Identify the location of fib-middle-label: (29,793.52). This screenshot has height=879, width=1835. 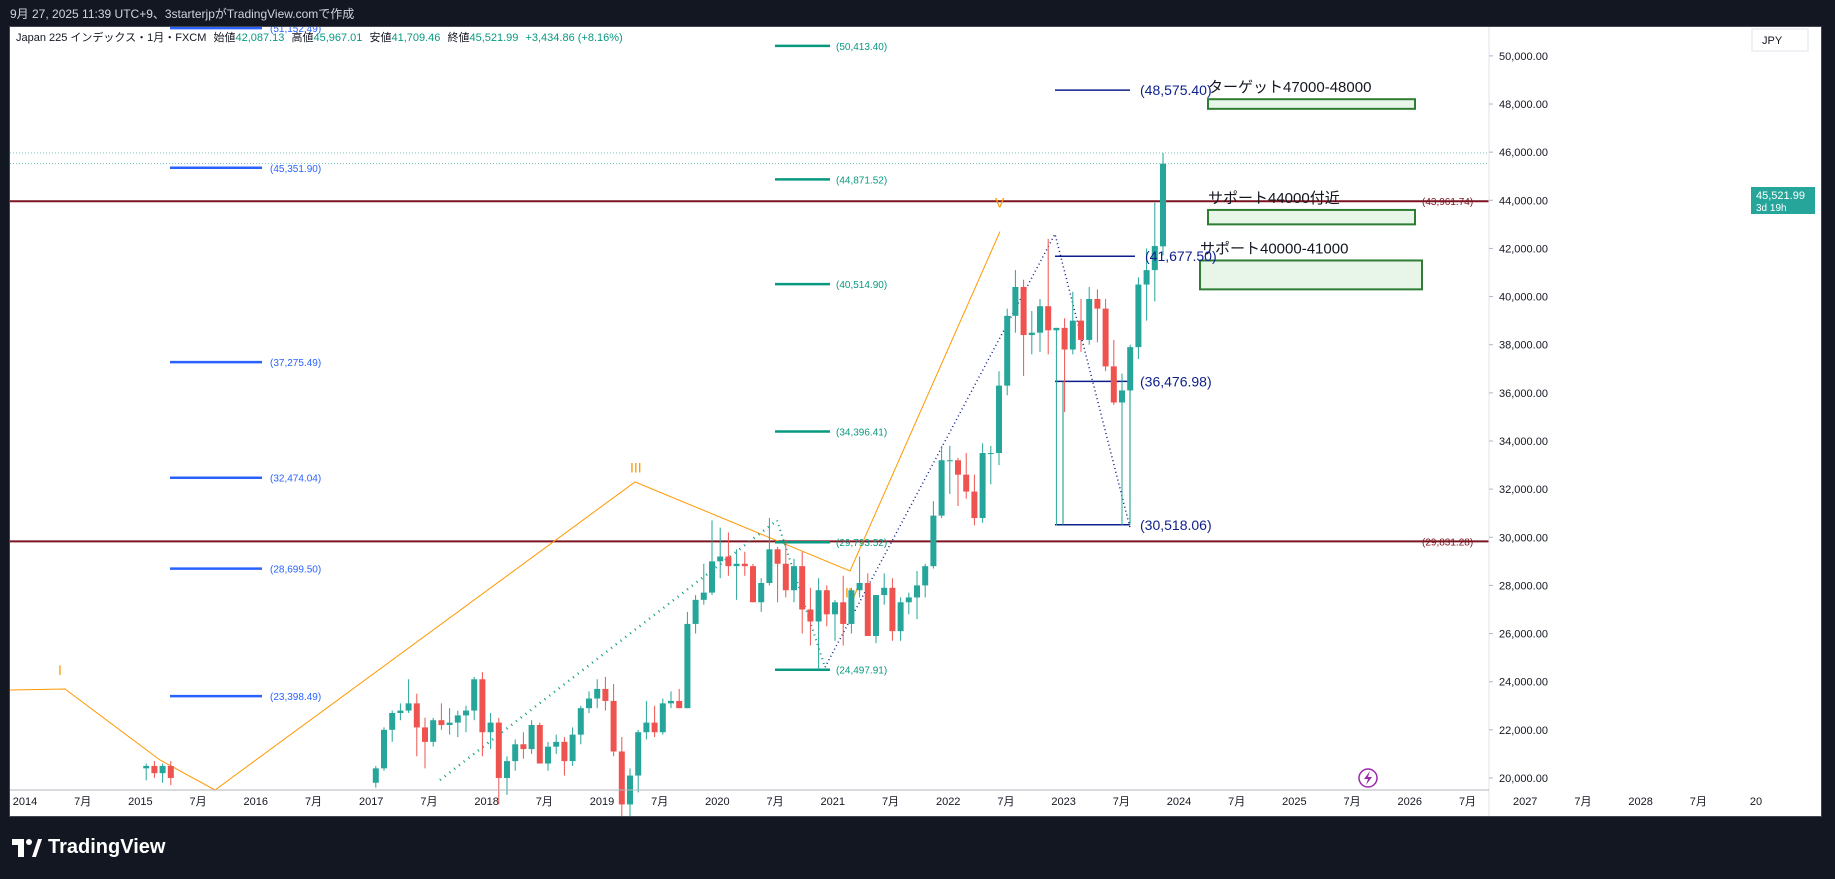
(861, 543).